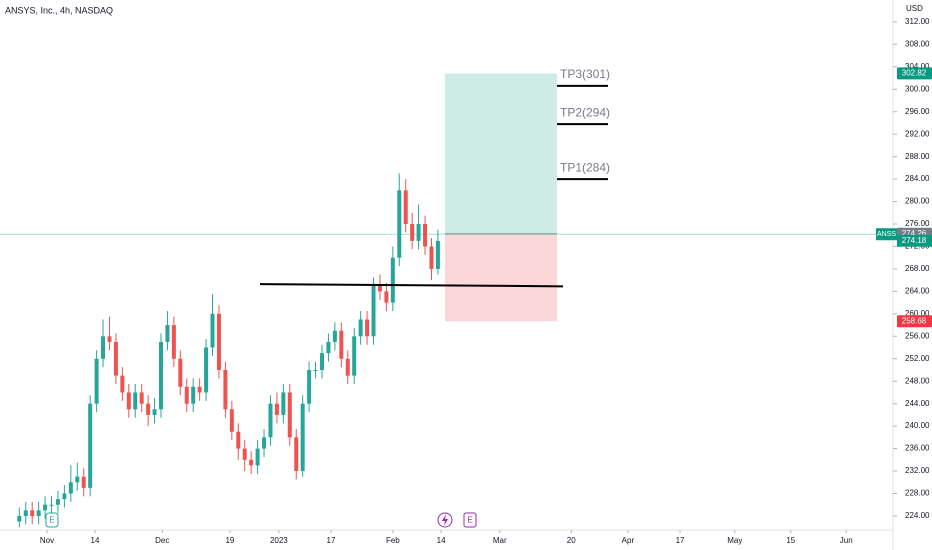 This screenshot has width=932, height=550. I want to click on y-tick-label: 248.00, so click(917, 380).